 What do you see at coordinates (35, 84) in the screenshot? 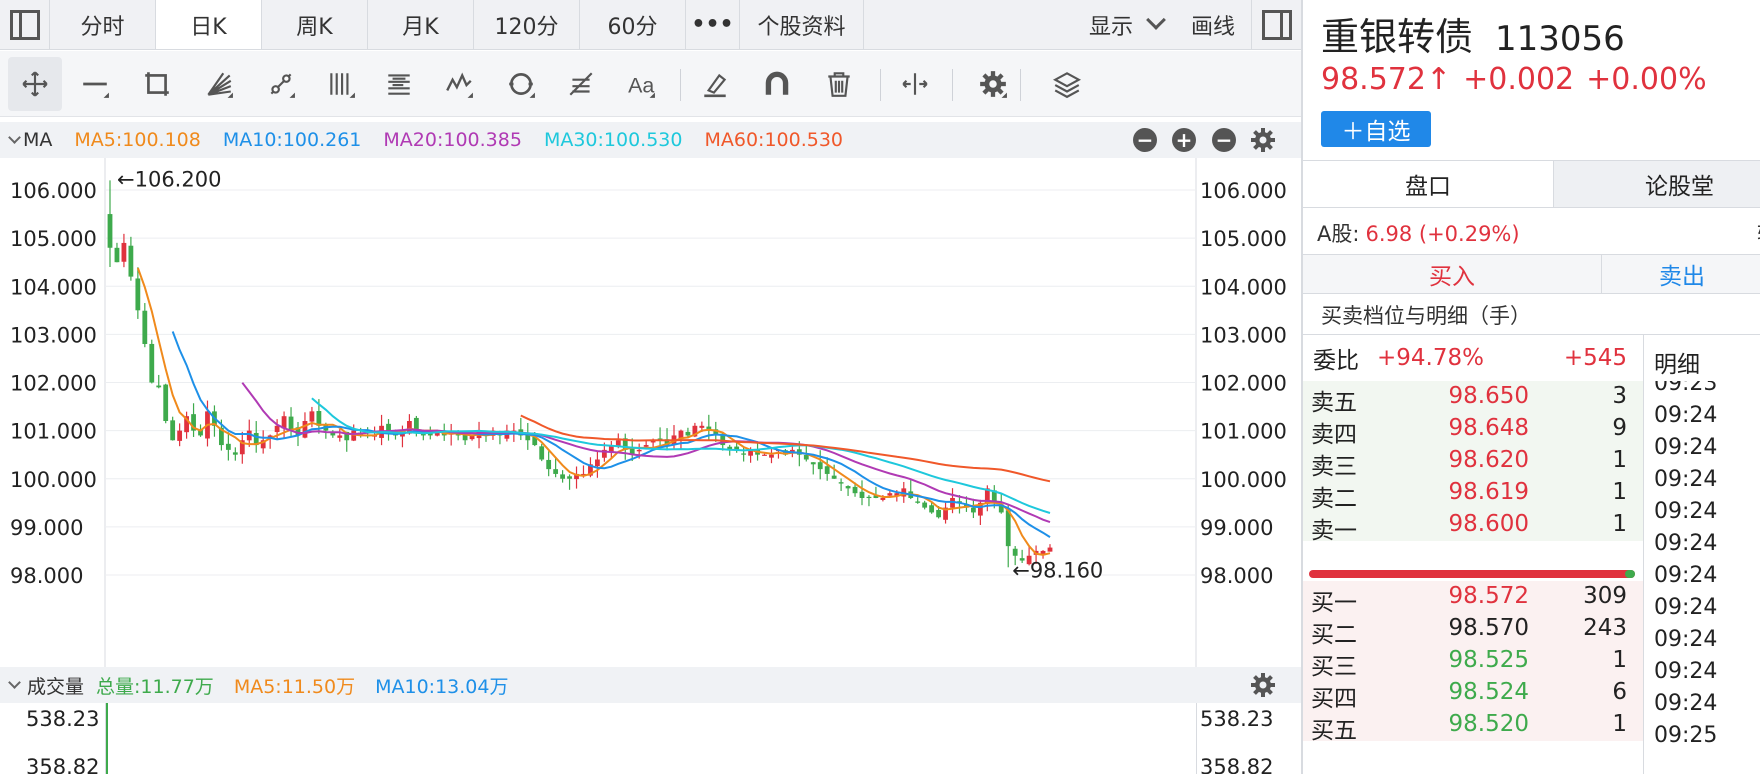
I see `crosshair-move-icon` at bounding box center [35, 84].